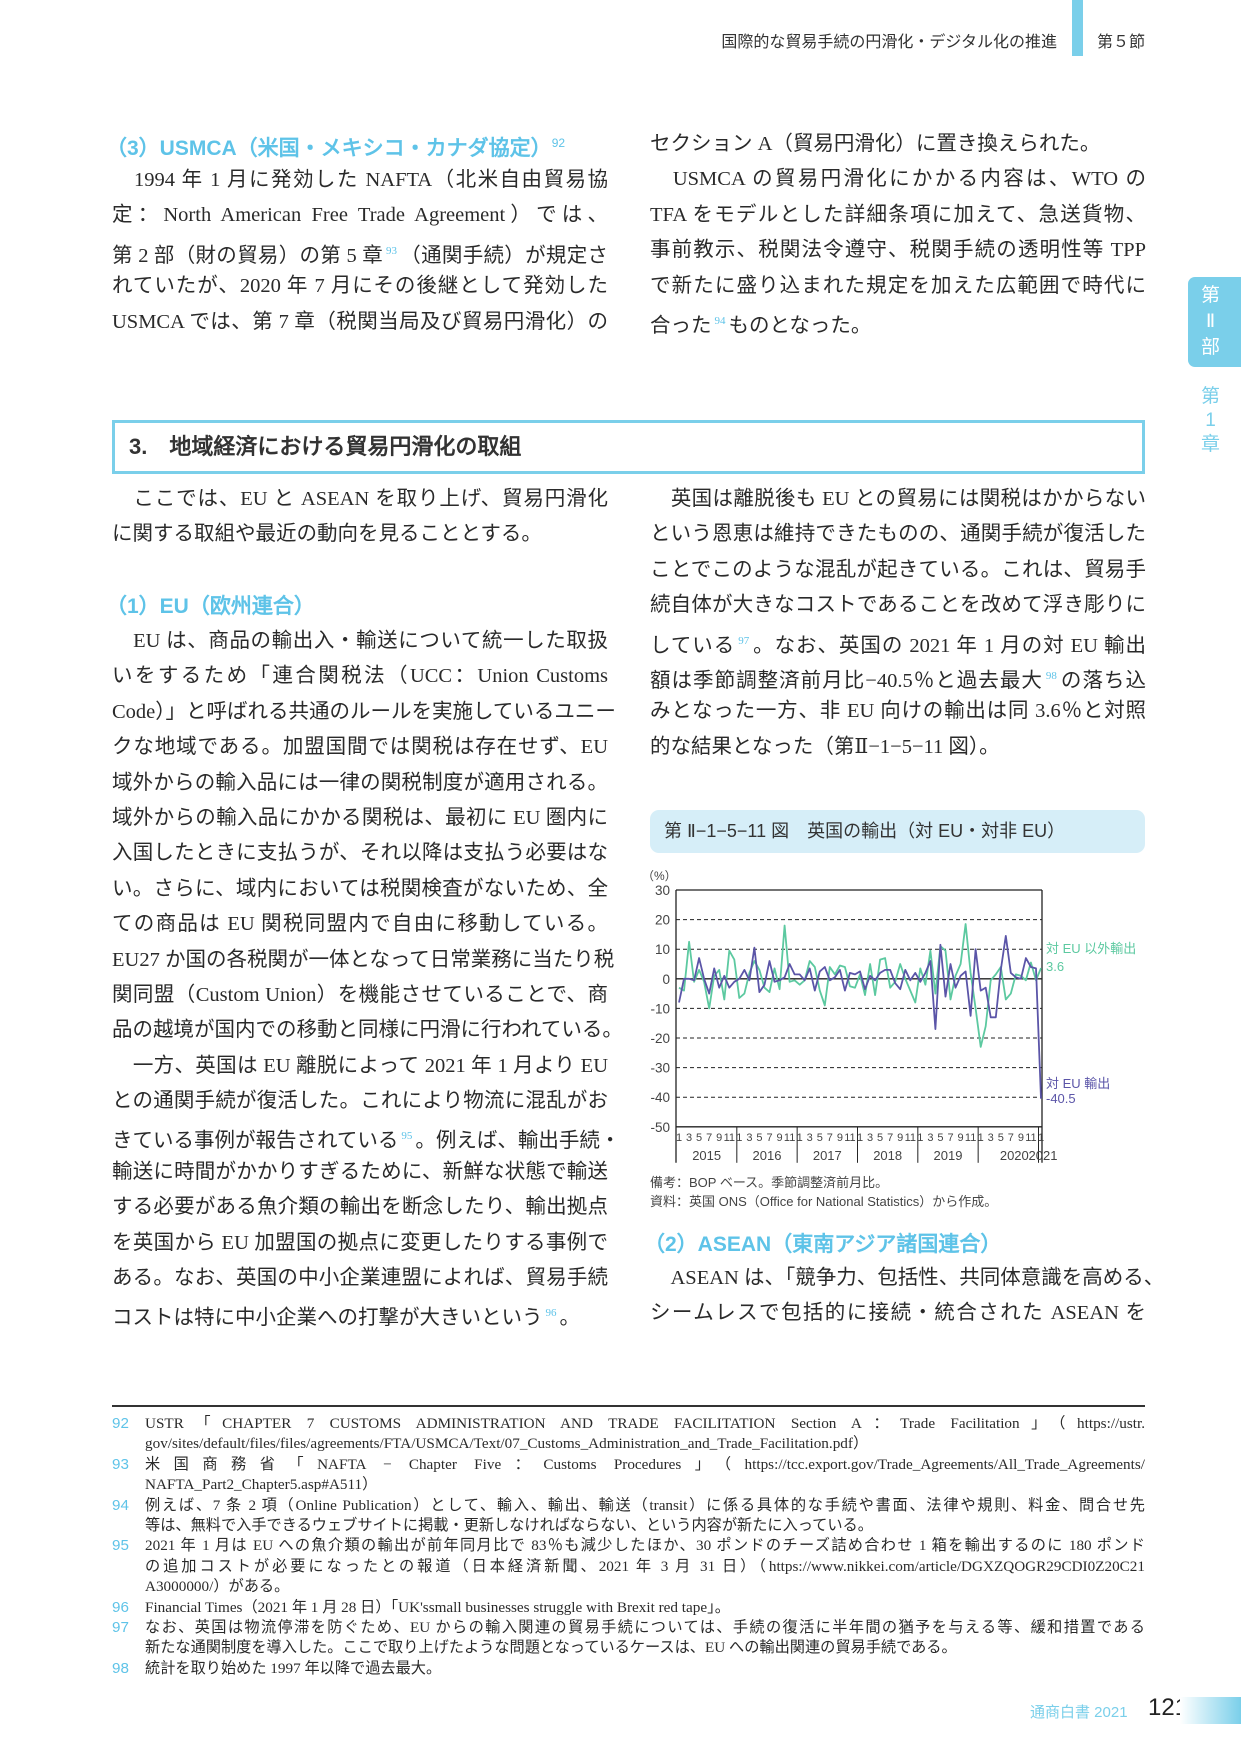 The width and height of the screenshot is (1241, 1754). Describe the element at coordinates (1055, 966) in the screenshot. I see `series-end-value-non-eu: 3.6` at that location.